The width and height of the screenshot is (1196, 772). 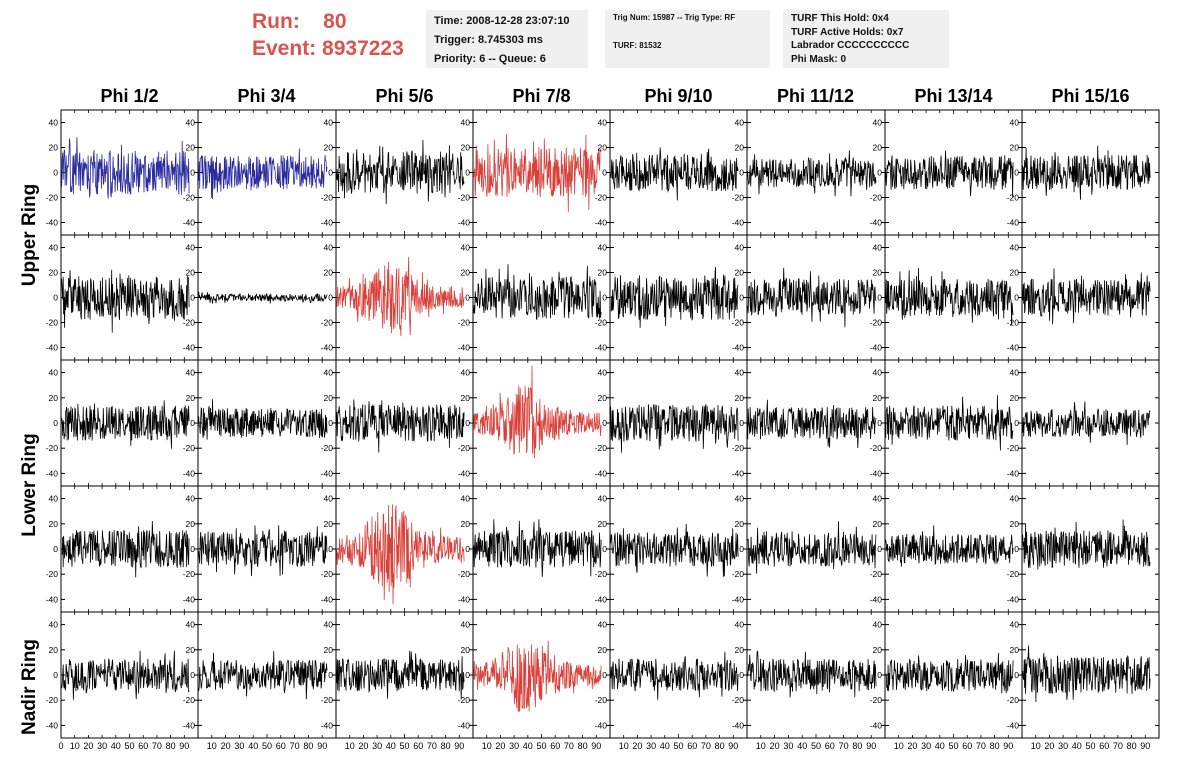 What do you see at coordinates (946, 423) in the screenshot?
I see `panel-r2-c6: 40 20 0 -20 -40` at bounding box center [946, 423].